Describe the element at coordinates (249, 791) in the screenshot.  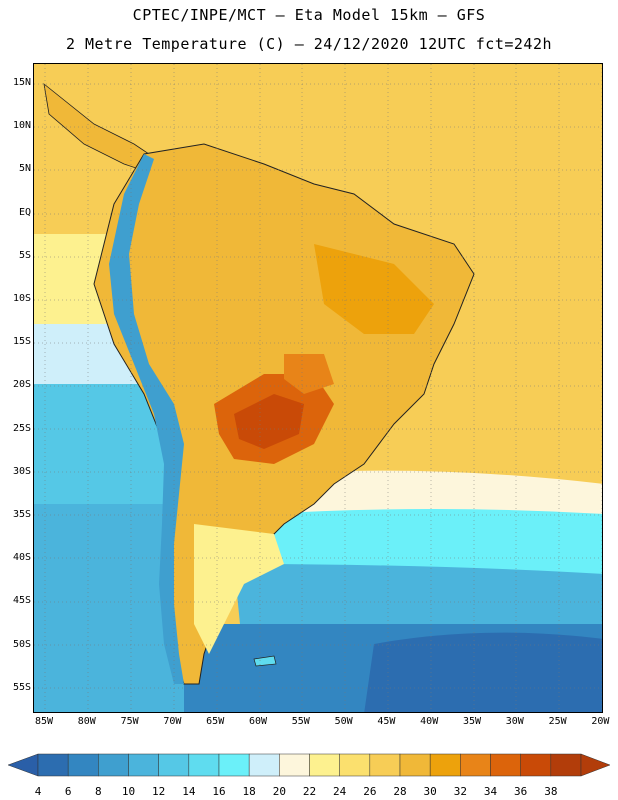
I see `colorbar-tick-label: 18` at that location.